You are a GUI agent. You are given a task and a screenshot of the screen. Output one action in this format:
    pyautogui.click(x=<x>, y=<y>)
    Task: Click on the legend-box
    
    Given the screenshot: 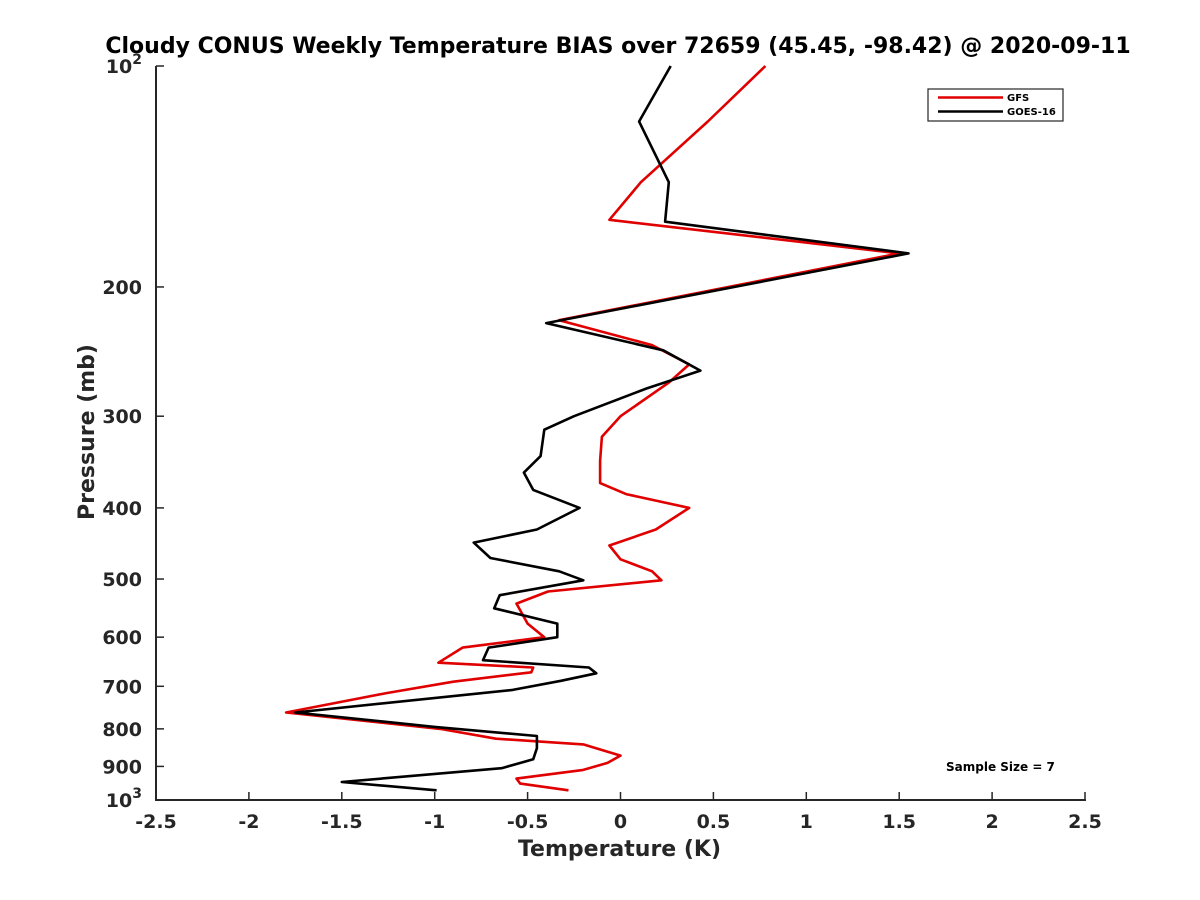 What is the action you would take?
    pyautogui.click(x=995, y=105)
    